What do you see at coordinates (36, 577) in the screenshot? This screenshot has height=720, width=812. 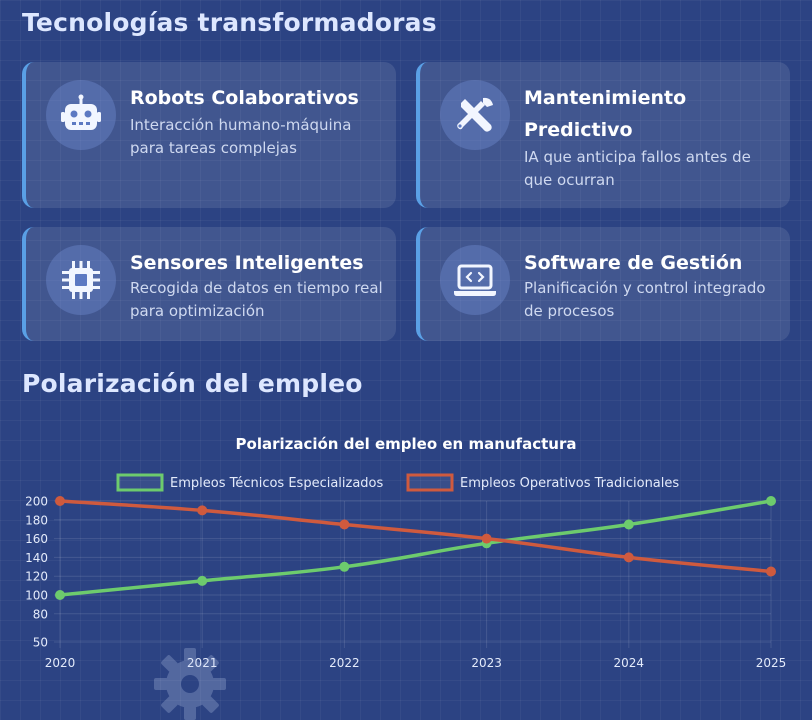 I see `y-tick-label: 120` at bounding box center [36, 577].